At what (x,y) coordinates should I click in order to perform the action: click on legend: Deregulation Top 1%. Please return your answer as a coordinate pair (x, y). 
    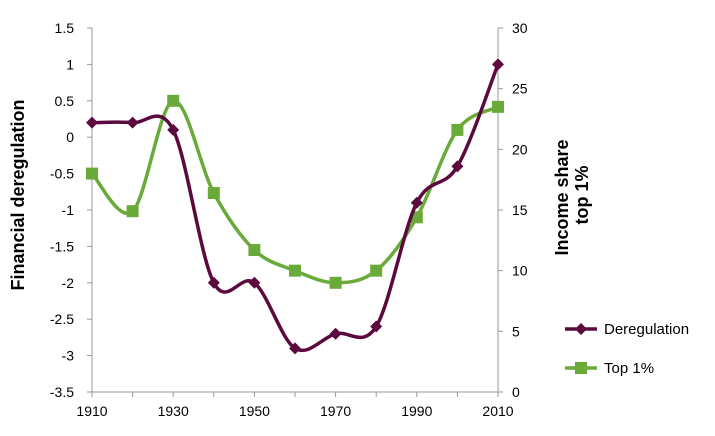
    Looking at the image, I should click on (627, 349).